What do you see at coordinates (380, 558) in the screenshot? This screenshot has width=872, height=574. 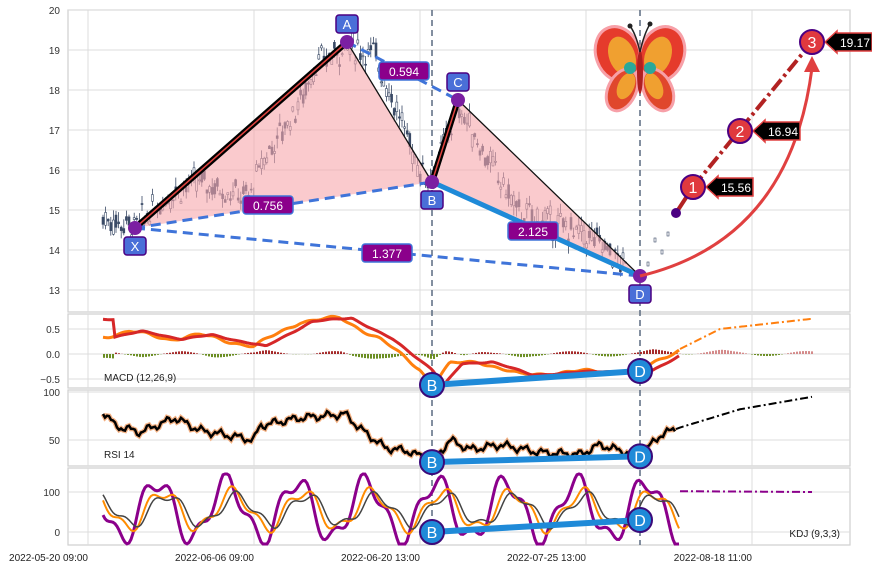 I see `x-tick-label: 2022-06-20 13:00` at bounding box center [380, 558].